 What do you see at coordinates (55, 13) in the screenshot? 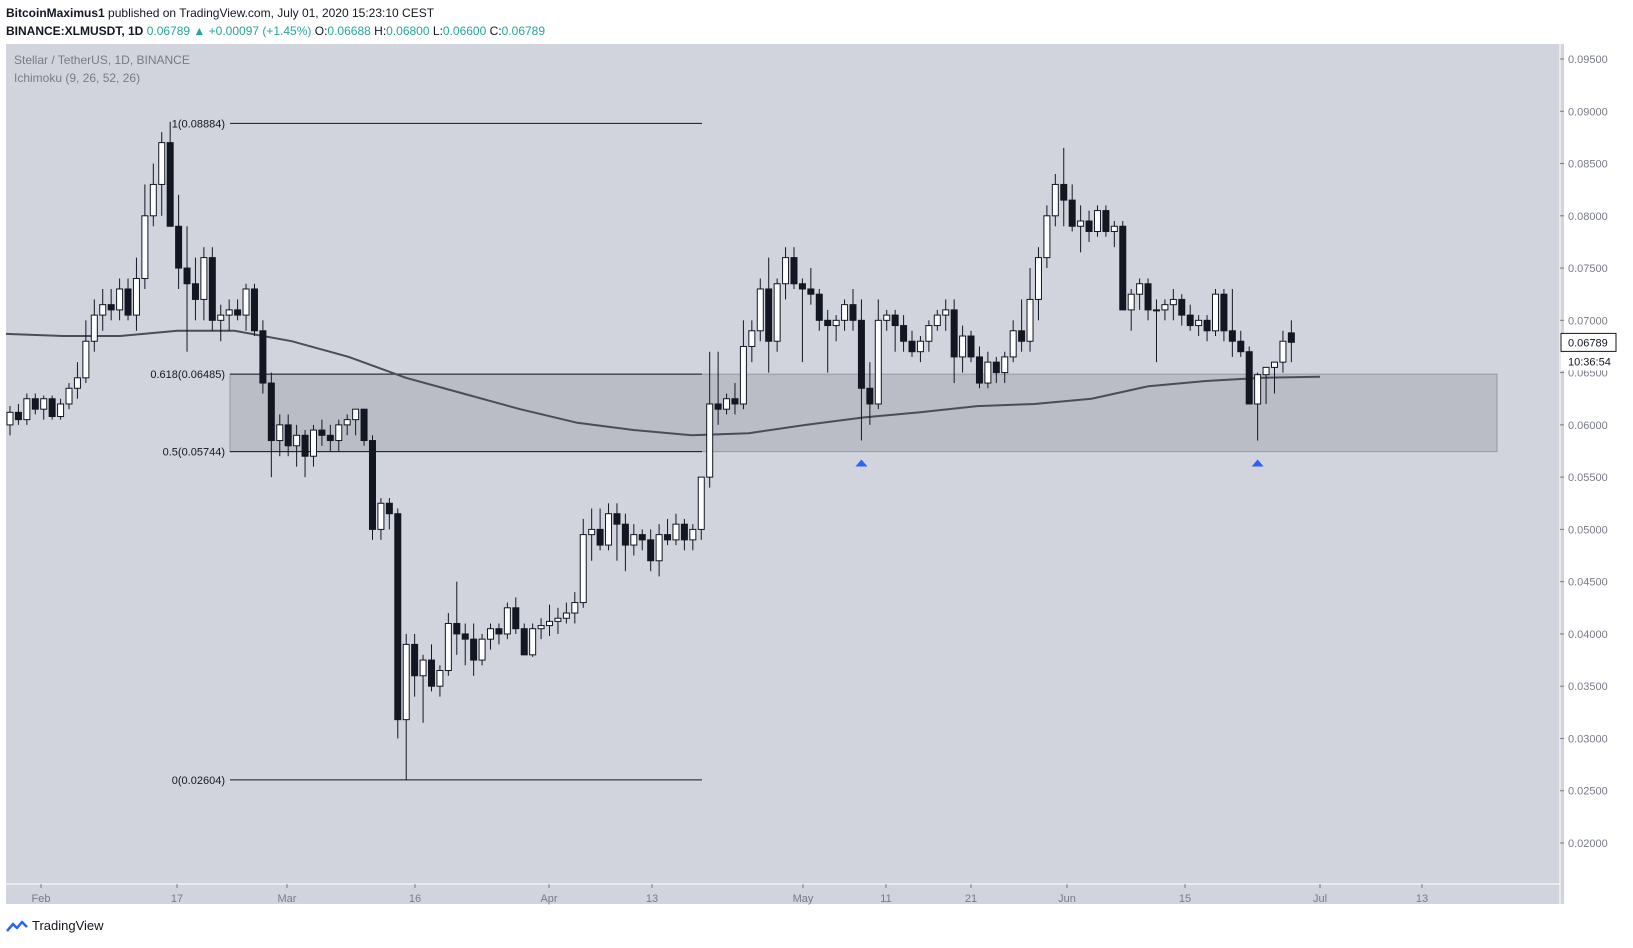
I see `author-name: BitcoinMaximus1` at bounding box center [55, 13].